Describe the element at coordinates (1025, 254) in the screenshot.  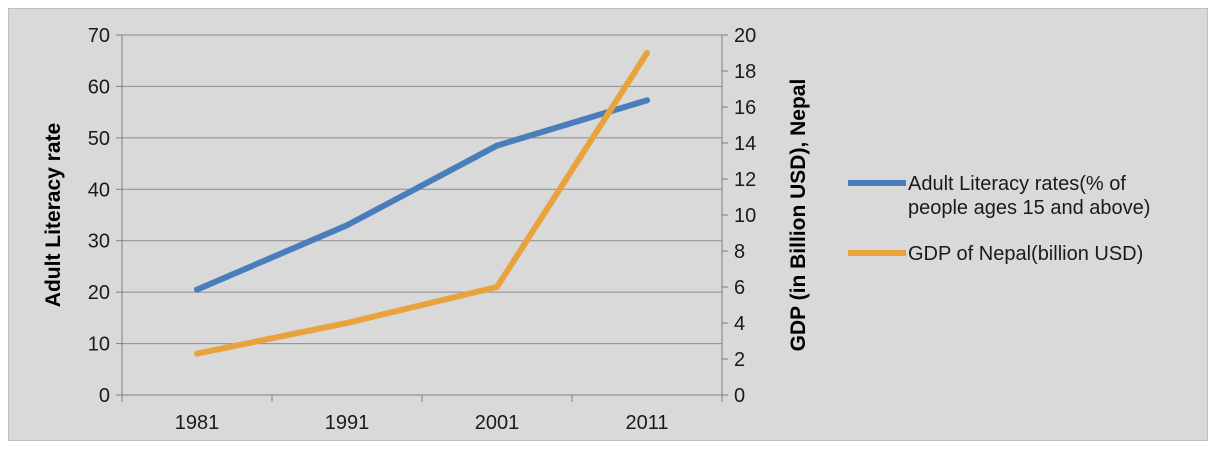
I see `legend-label-2: GDP of Nepal(billion USD)` at that location.